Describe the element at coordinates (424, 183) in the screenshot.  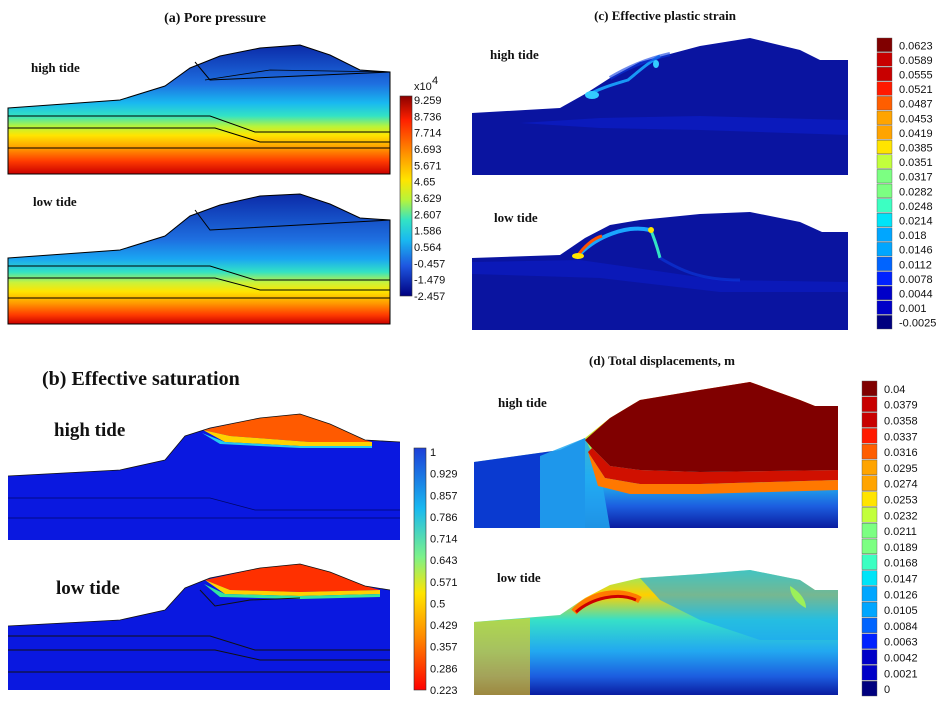
I see `panel-a-legend-tick: 4.65` at that location.